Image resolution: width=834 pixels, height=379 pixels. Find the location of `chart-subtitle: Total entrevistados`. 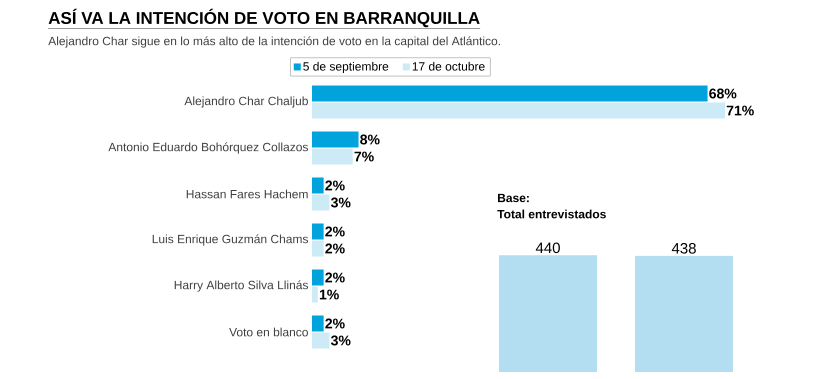

chart-subtitle: Total entrevistados is located at coordinates (551, 214).